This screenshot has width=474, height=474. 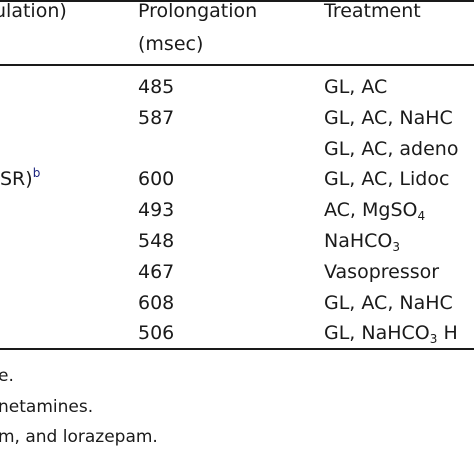 What do you see at coordinates (237, 1) in the screenshot?
I see `table-top-rule` at bounding box center [237, 1].